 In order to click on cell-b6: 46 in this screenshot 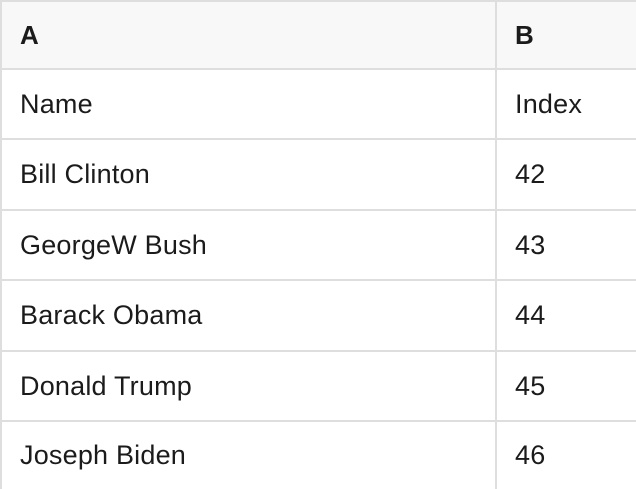, I will do `click(566, 455)`.